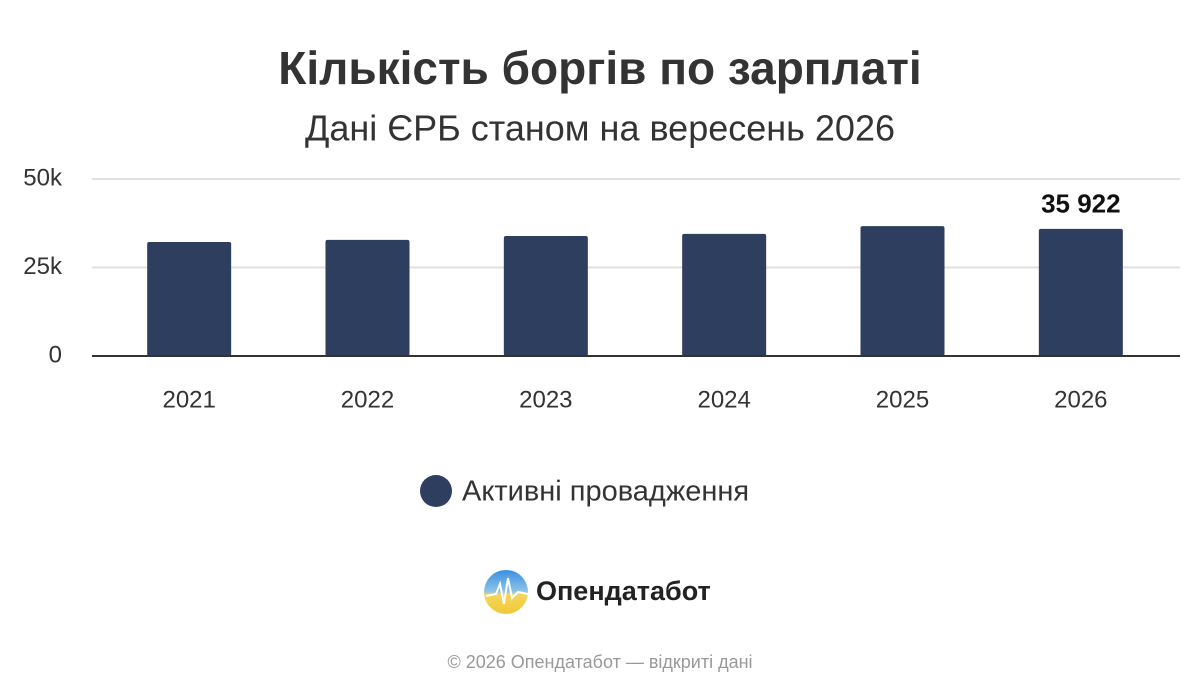 Image resolution: width=1200 pixels, height=700 pixels. Describe the element at coordinates (1081, 204) in the screenshot. I see `value-label: 35 922` at that location.